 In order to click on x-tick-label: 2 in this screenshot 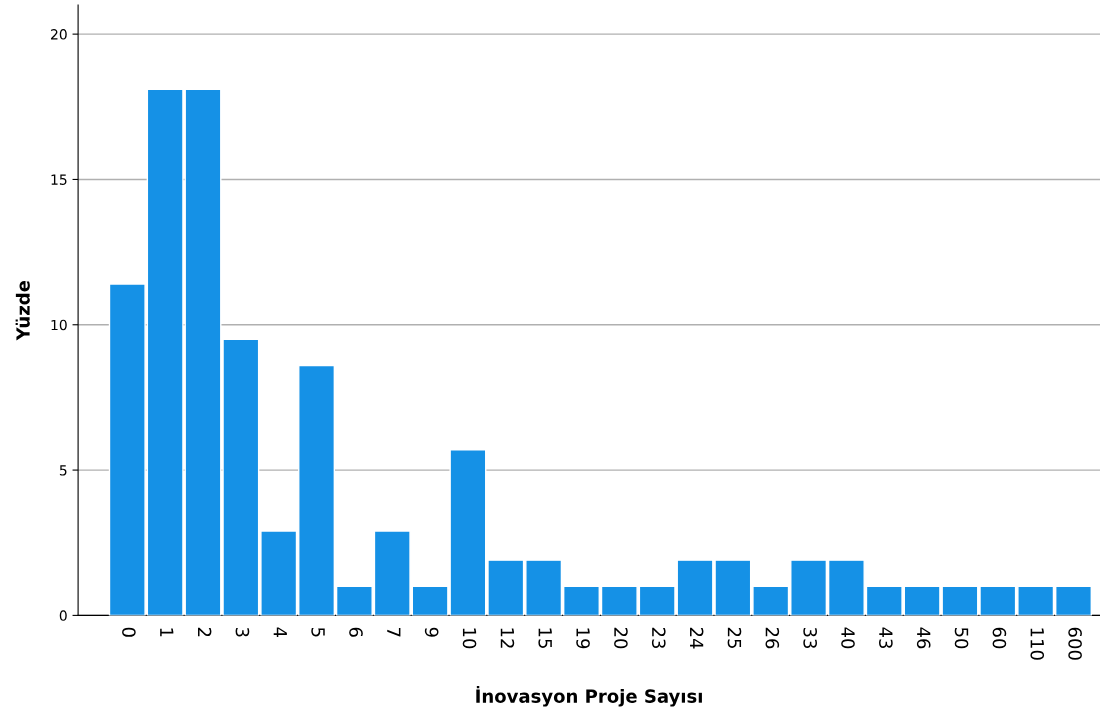, I will do `click(205, 632)`.